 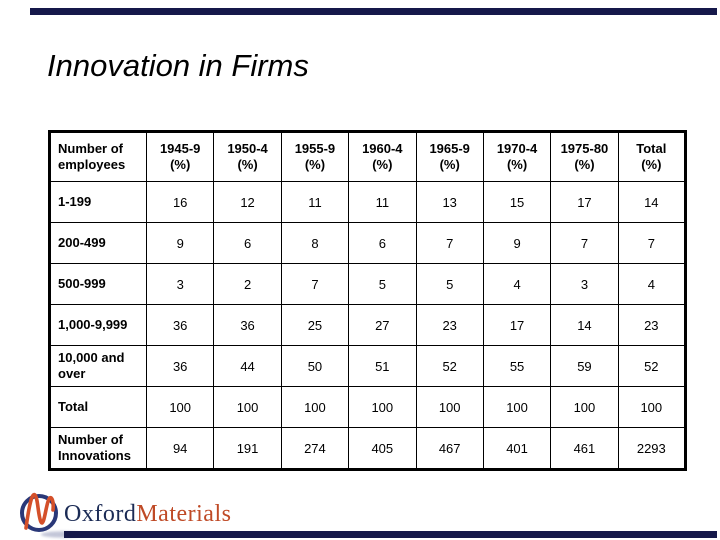 What do you see at coordinates (178, 65) in the screenshot?
I see `slide-title: Innovation in Firms` at bounding box center [178, 65].